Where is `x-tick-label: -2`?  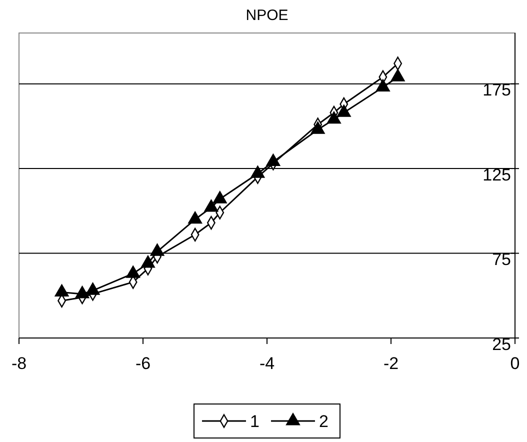
x-tick-label: -2 is located at coordinates (391, 364).